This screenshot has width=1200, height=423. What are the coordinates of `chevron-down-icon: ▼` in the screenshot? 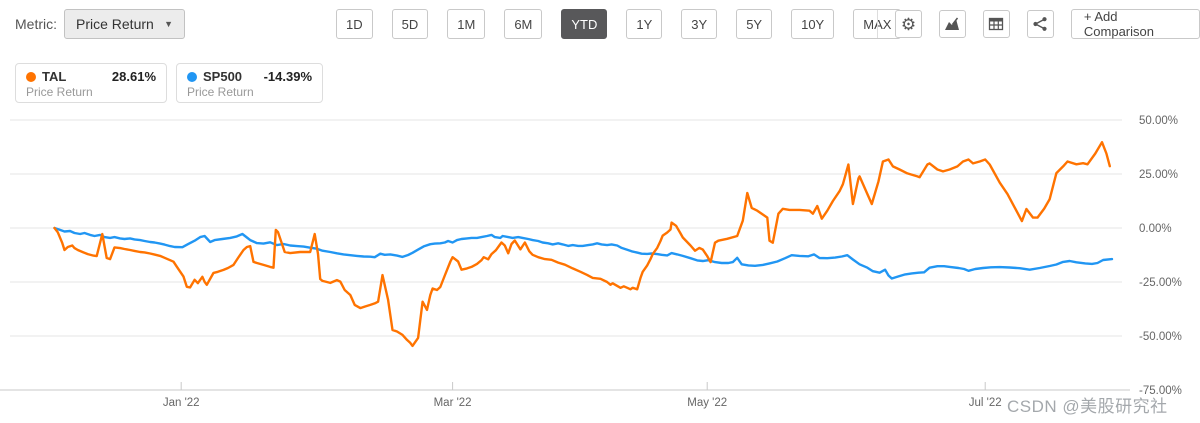 It's located at (168, 24).